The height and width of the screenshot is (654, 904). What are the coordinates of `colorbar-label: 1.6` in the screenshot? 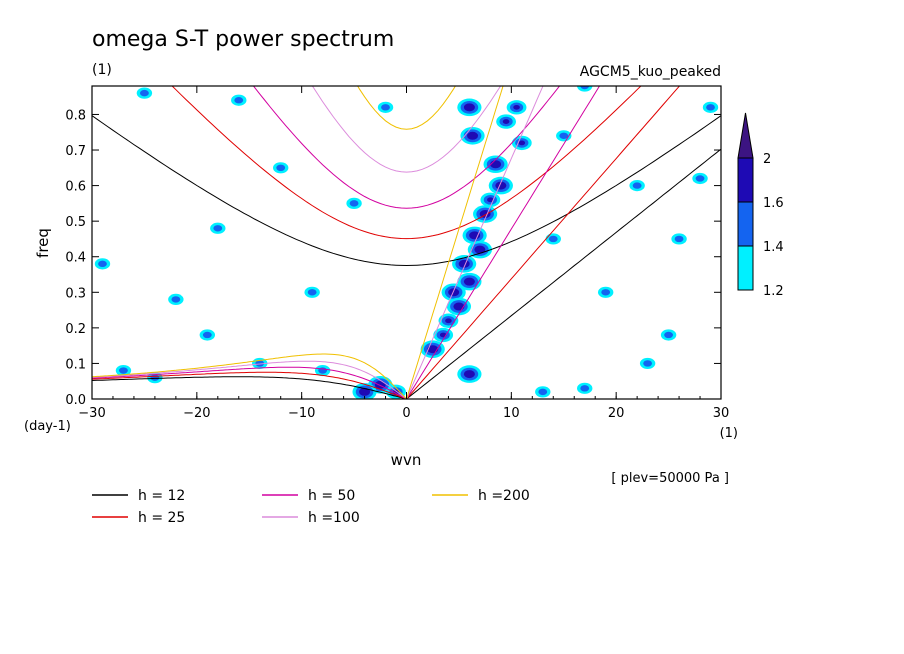 It's located at (773, 203).